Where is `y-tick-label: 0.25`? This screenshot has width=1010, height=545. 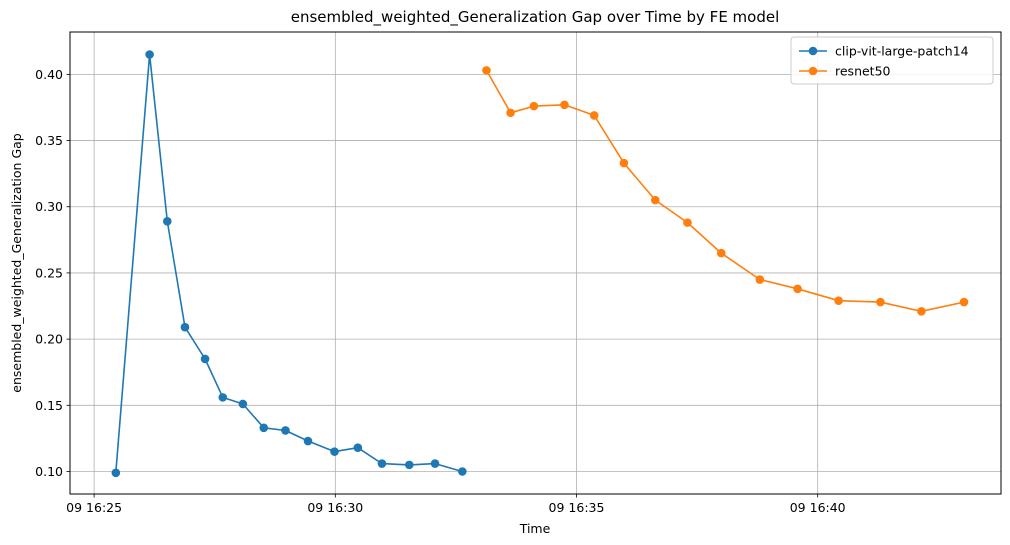 y-tick-label: 0.25 is located at coordinates (49, 272).